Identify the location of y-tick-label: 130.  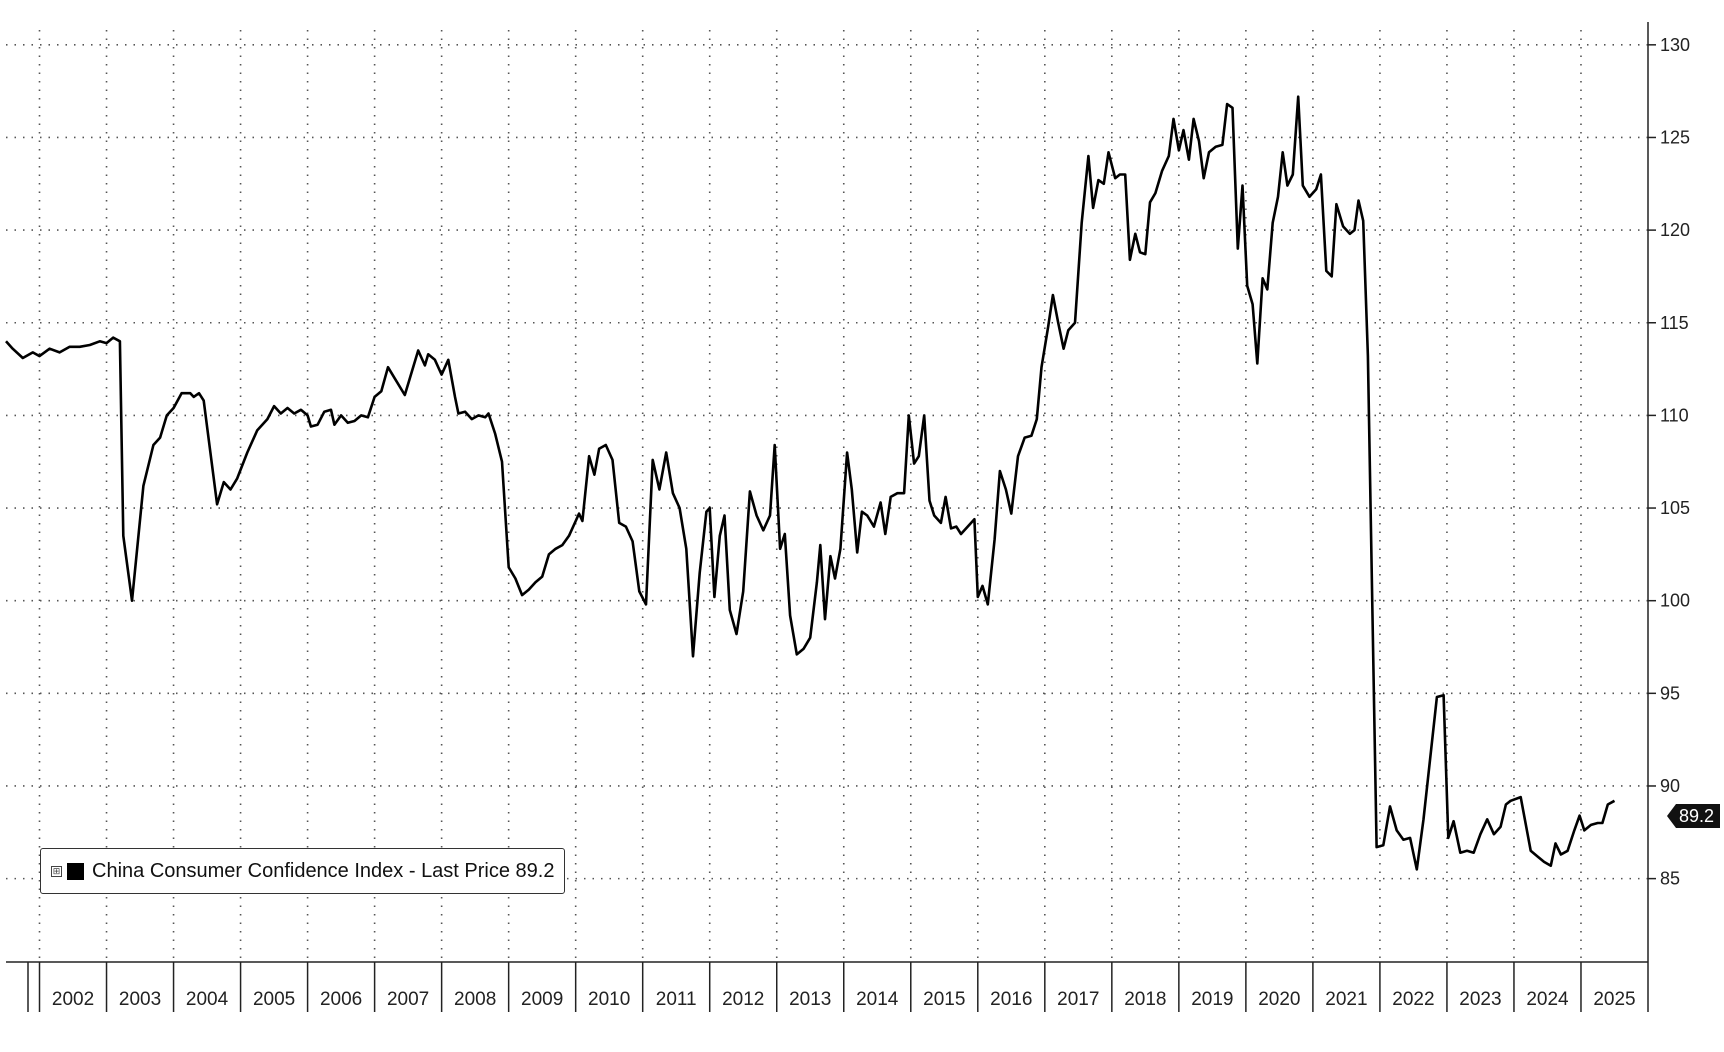
(1675, 45).